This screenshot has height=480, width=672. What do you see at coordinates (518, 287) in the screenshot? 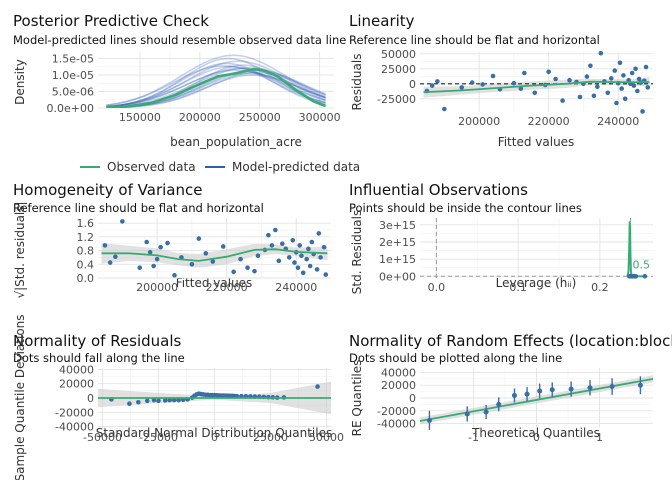
I see `influential-x-tick-label: 0.1` at bounding box center [518, 287].